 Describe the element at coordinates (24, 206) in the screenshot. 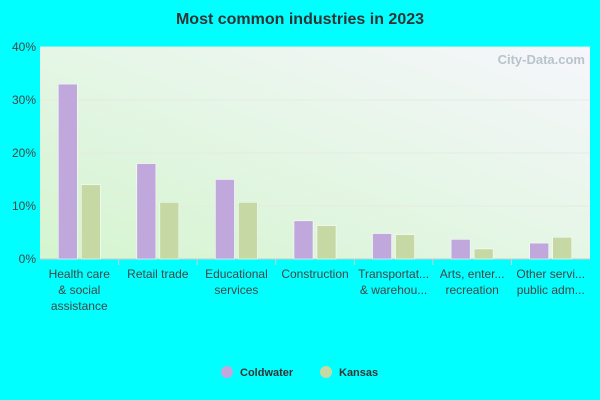

I see `y-tick-label: 10%` at that location.